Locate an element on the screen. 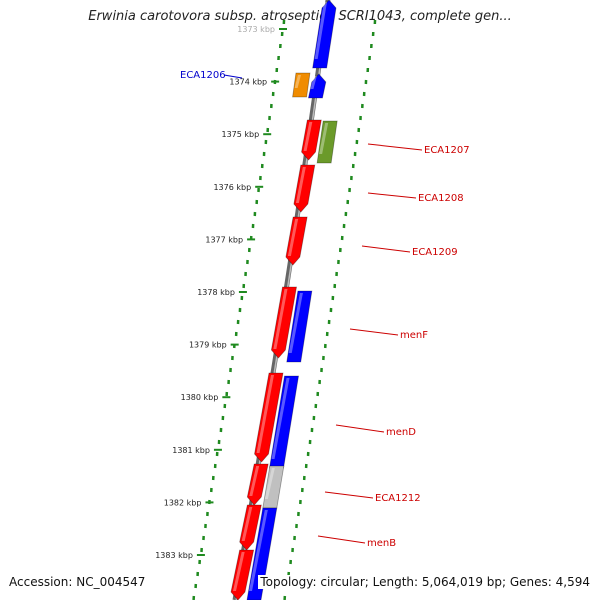 Image resolution: width=600 pixels, height=600 pixels. eca1212-arrow is located at coordinates (257, 484).